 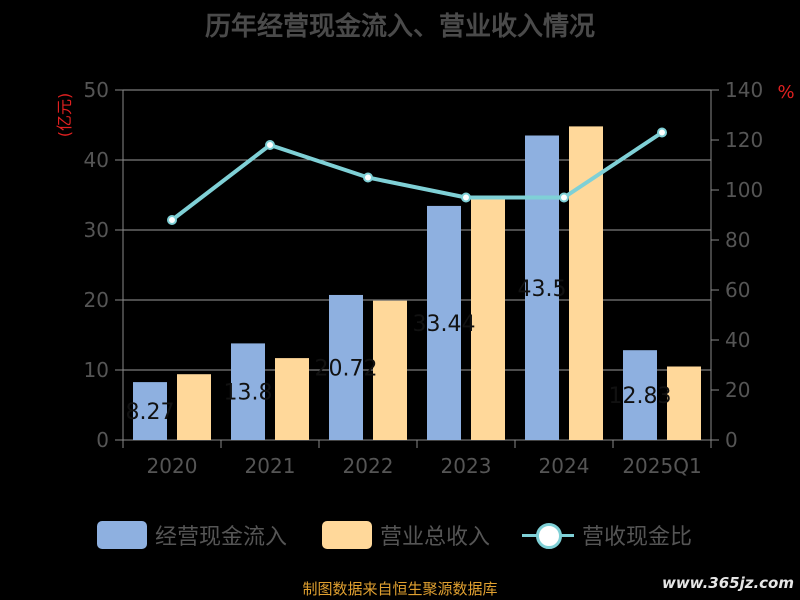 I want to click on y-right-axis-label: %, so click(x=785, y=92).